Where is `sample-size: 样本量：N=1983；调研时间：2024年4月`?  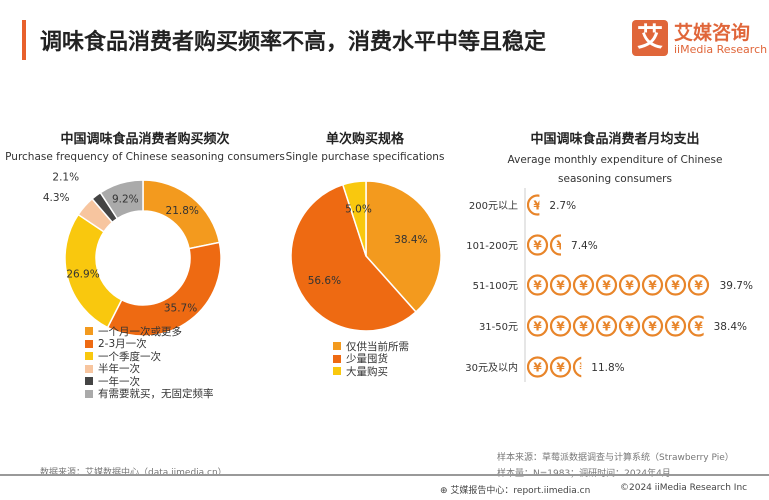 sample-size: 样本量：N=1983；调研时间：2024年4月 is located at coordinates (584, 472).